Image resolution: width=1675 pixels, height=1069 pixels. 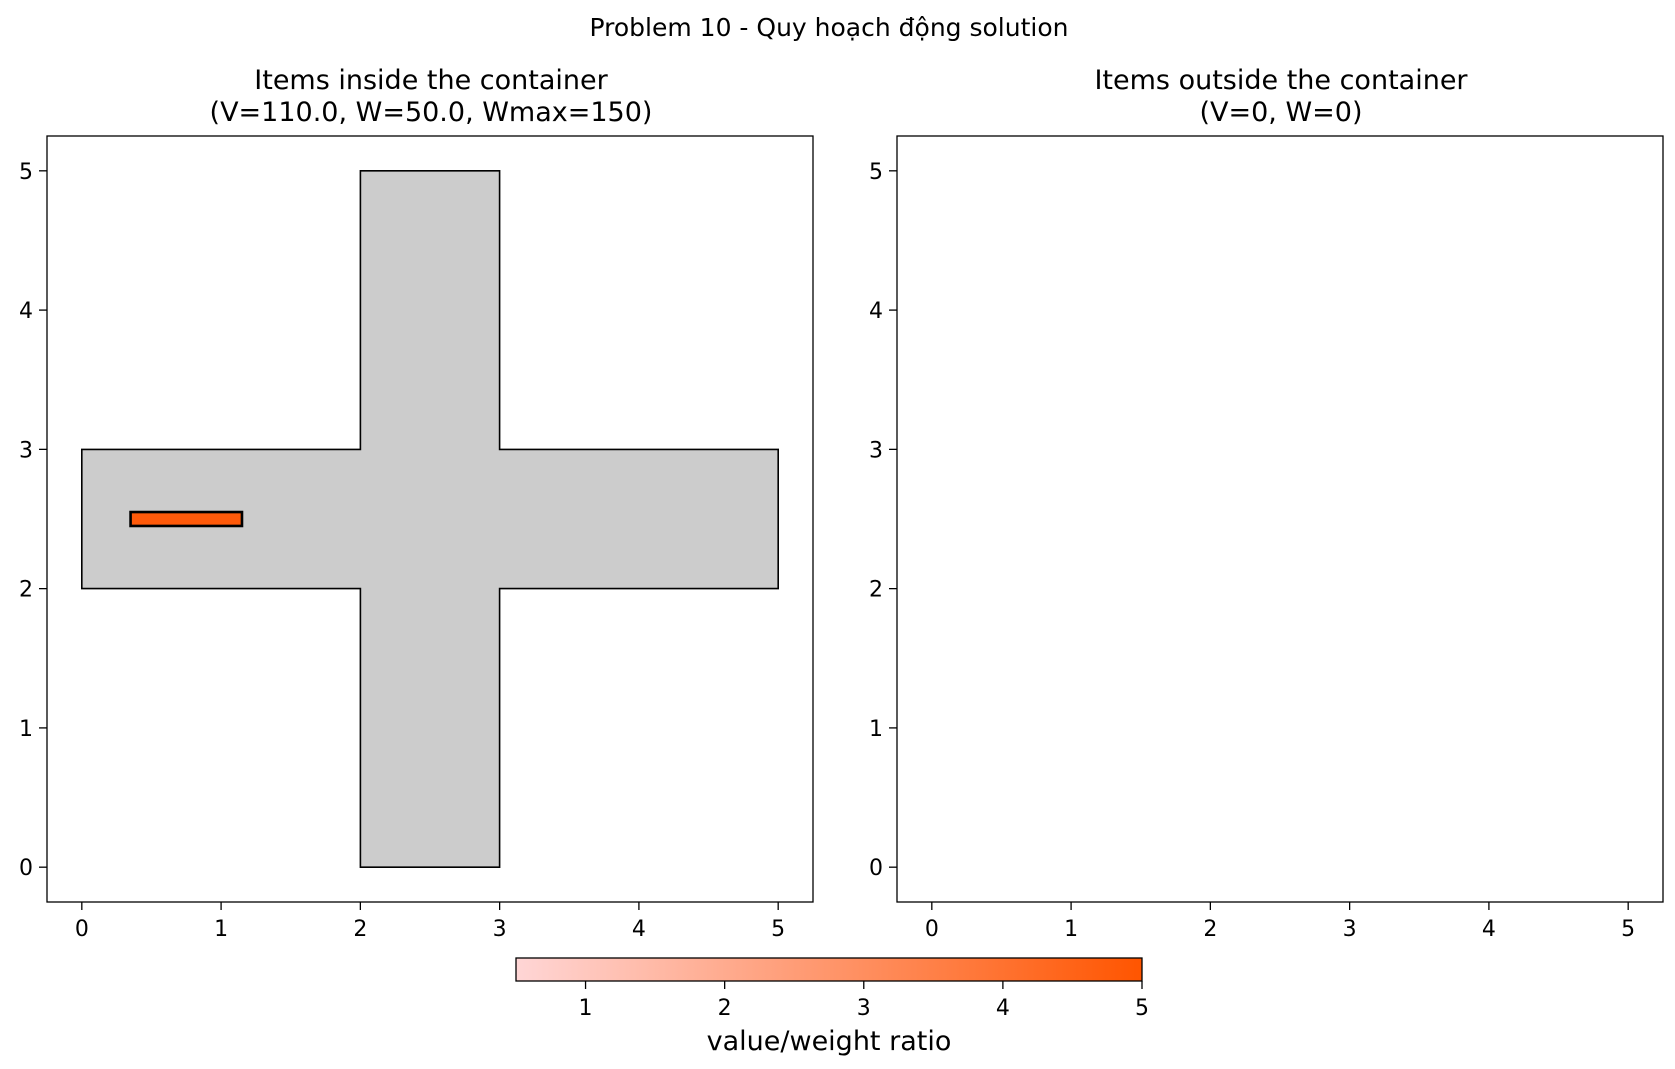 I want to click on right-xtick-label-3: 3, so click(x=1350, y=929).